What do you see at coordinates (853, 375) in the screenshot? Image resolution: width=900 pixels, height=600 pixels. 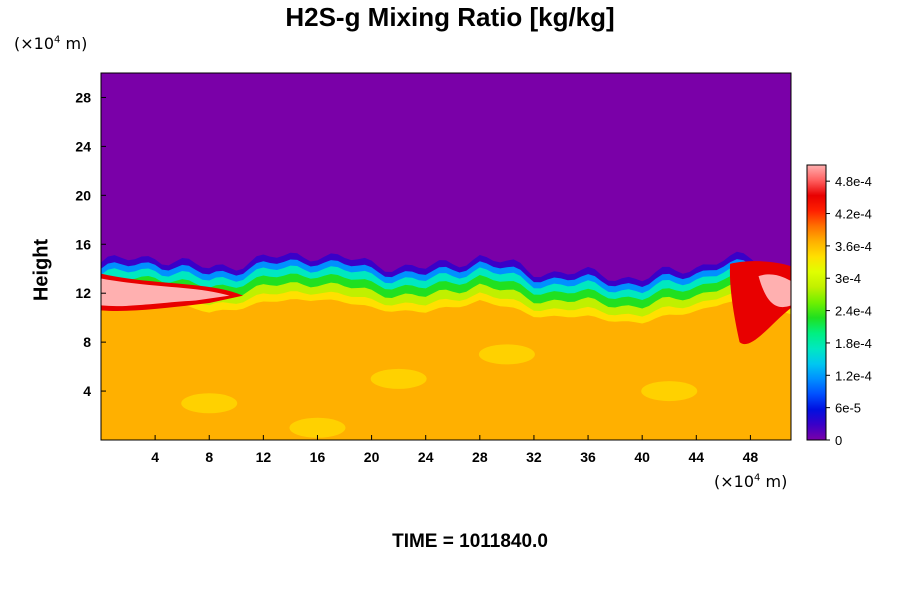 I see `colorbar-tick-label: 1.2e-4` at bounding box center [853, 375].